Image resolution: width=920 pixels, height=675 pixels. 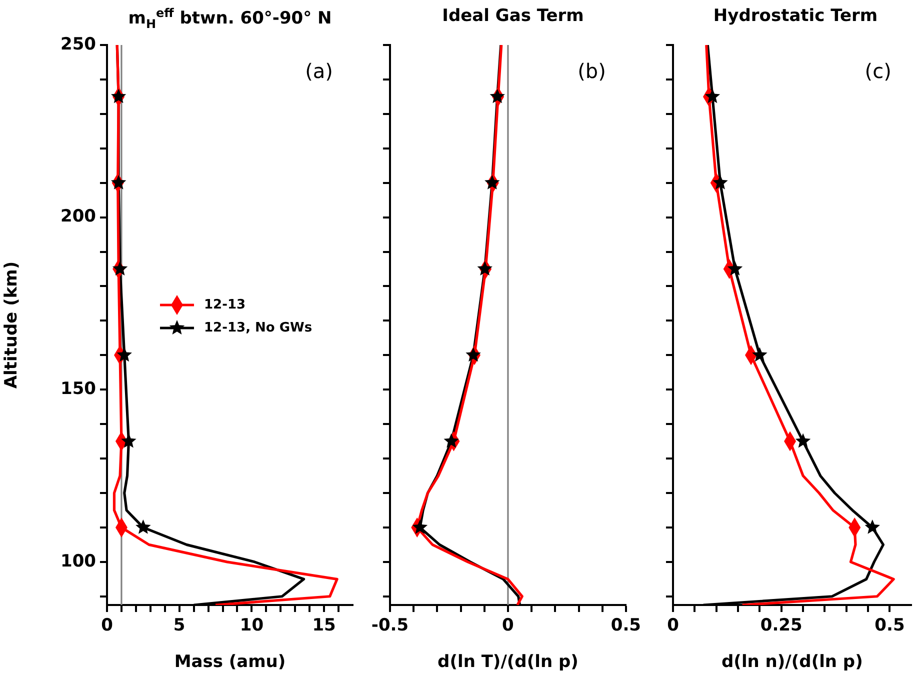 I want to click on x-tick-label: 5, so click(x=179, y=626).